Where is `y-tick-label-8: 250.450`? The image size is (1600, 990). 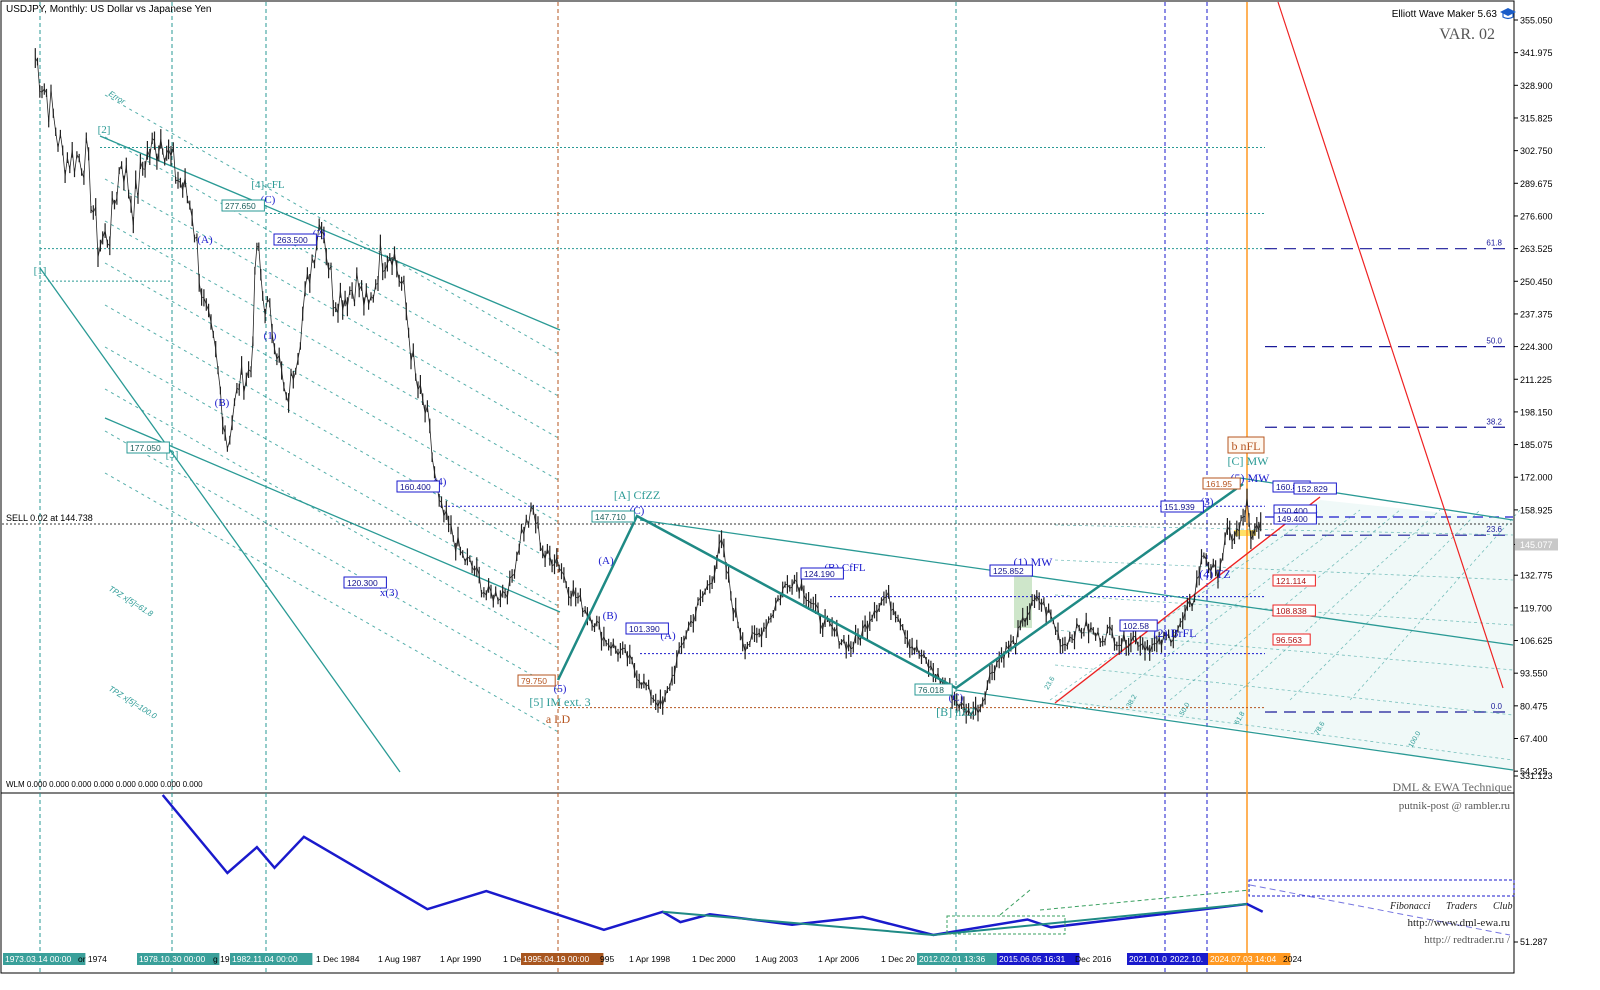 y-tick-label-8: 250.450 is located at coordinates (1536, 282).